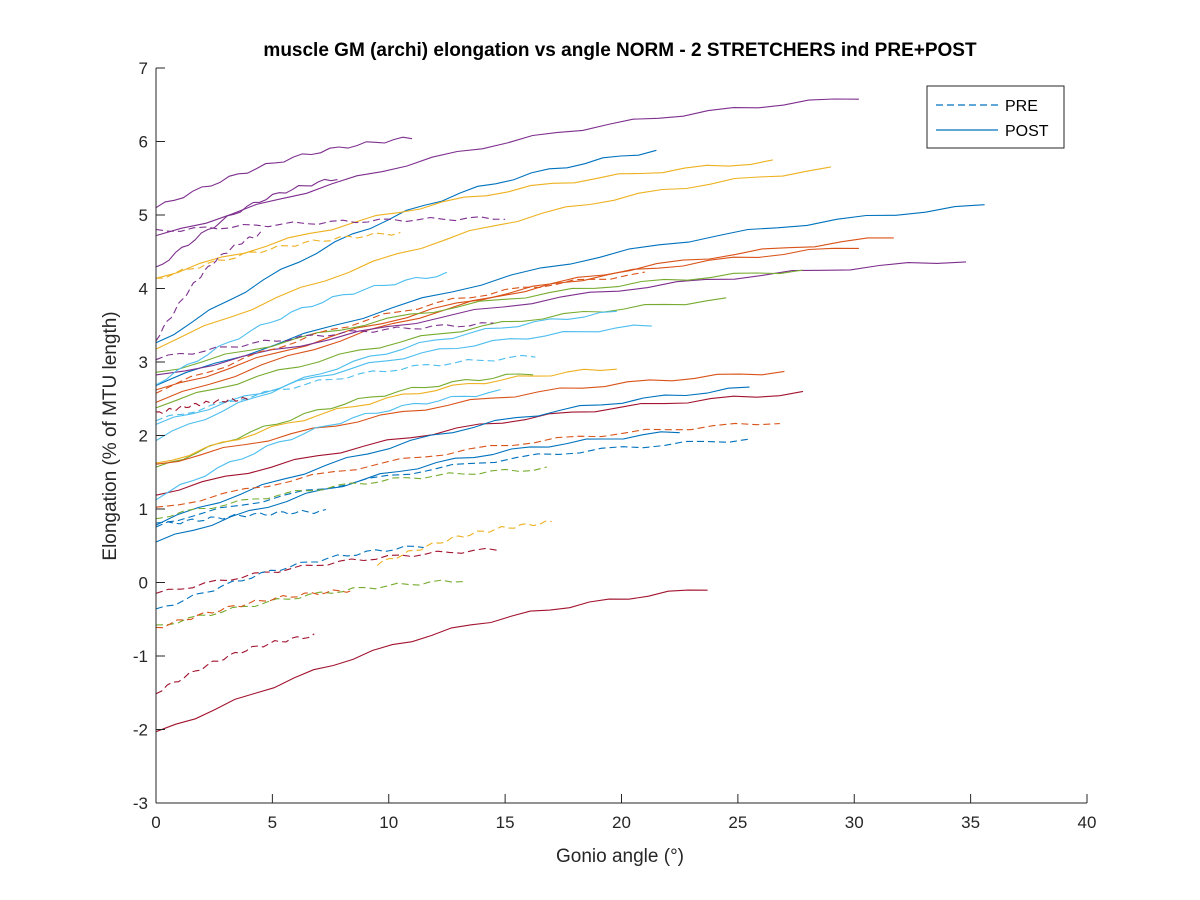 The image size is (1200, 900). I want to click on y-ticks: -3 -2 -1 0 1 2 3 4 5 6 7, so click(149, 436).